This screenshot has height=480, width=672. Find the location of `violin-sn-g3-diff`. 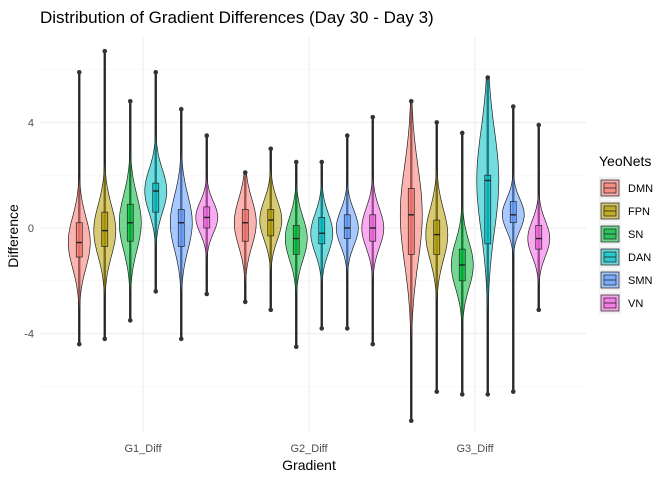

violin-sn-g3-diff is located at coordinates (462, 263).